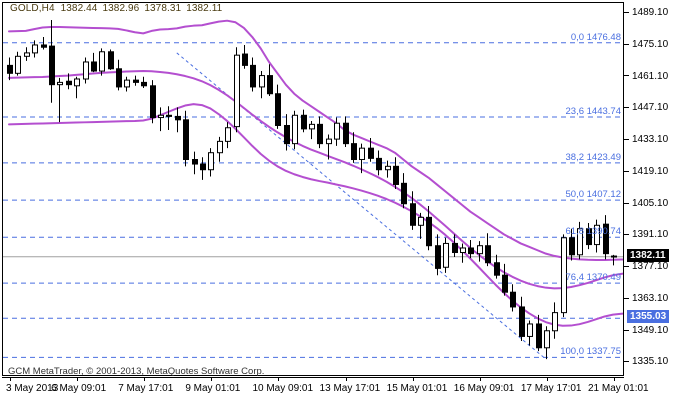  I want to click on price-badge-last: 1382.11, so click(648, 255).